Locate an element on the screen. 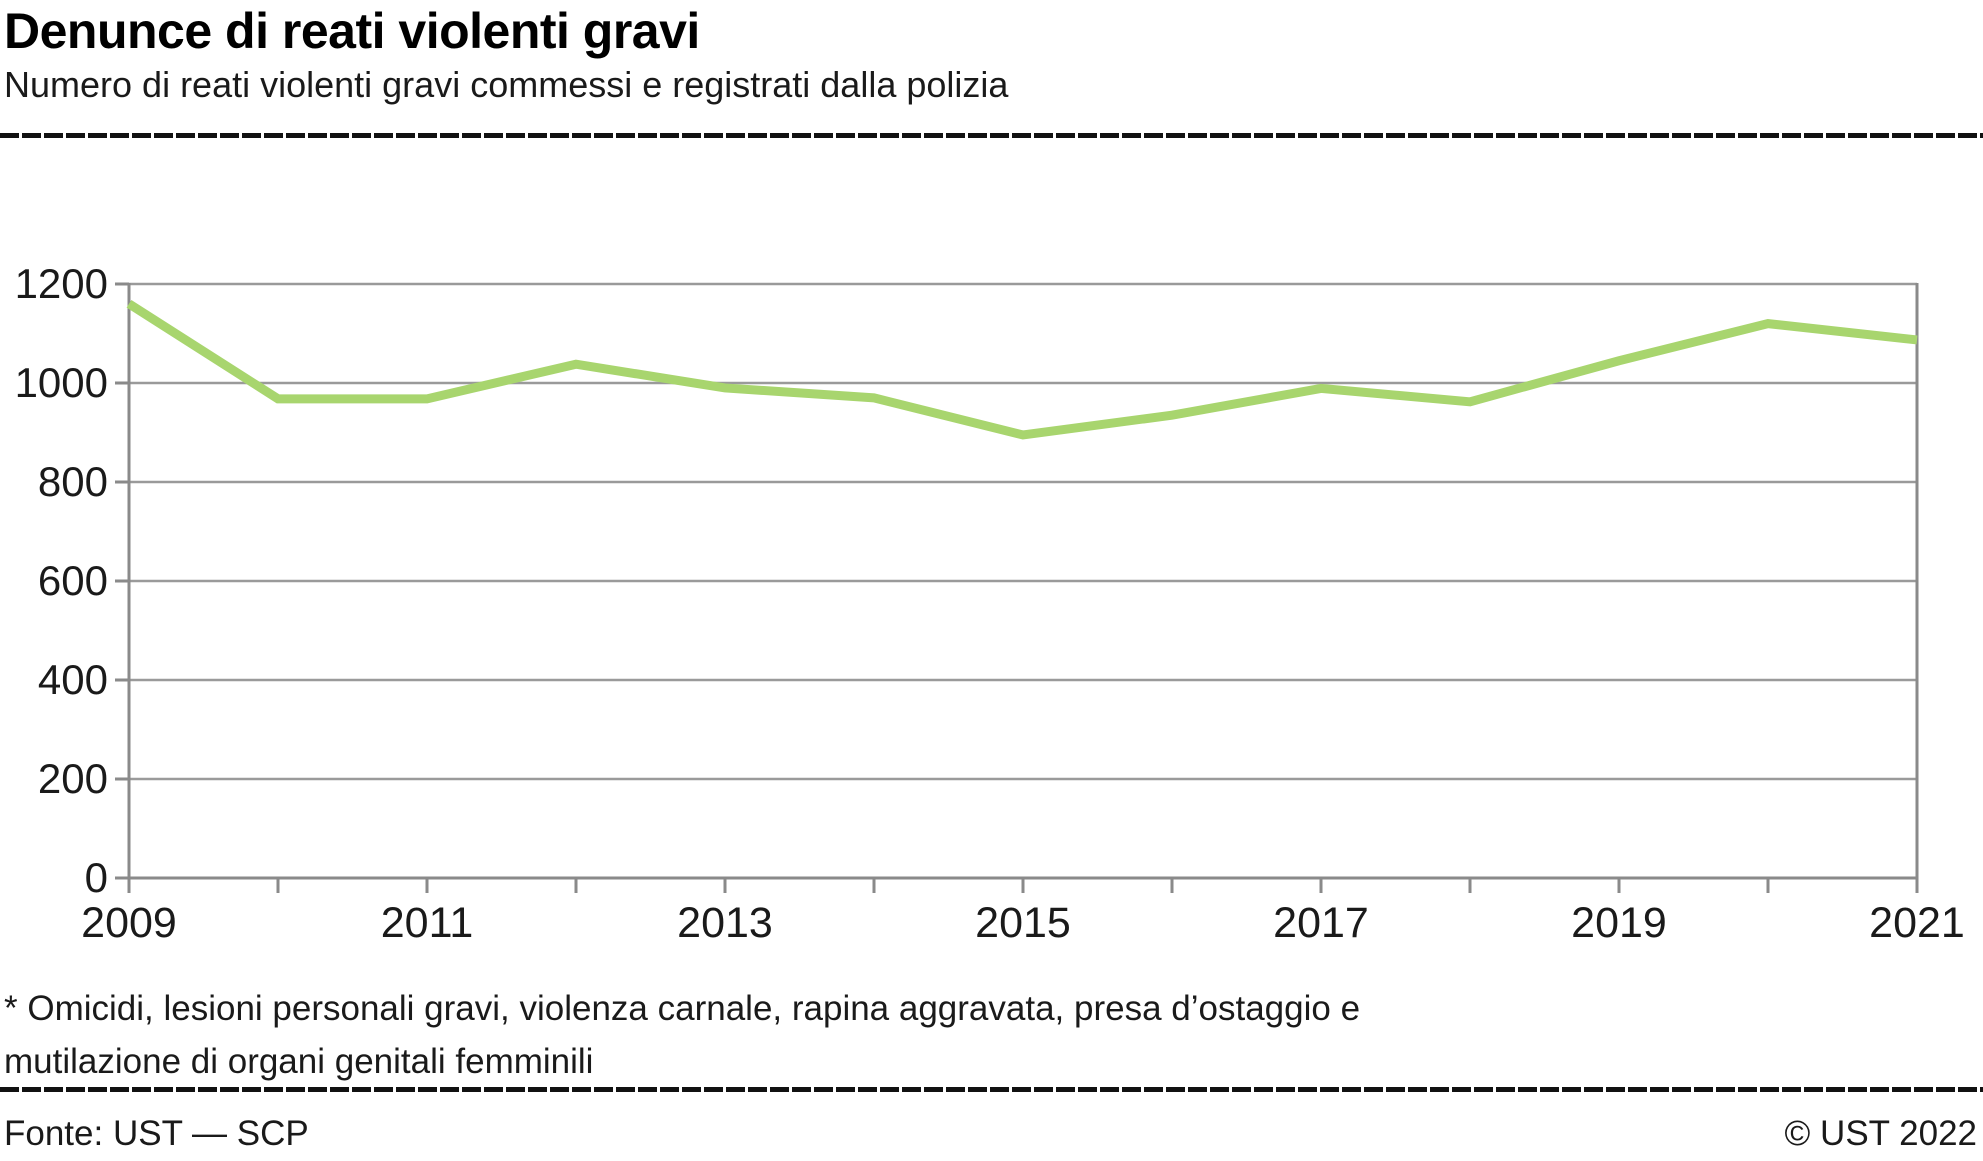  x-axis-label: 2013 is located at coordinates (725, 923).